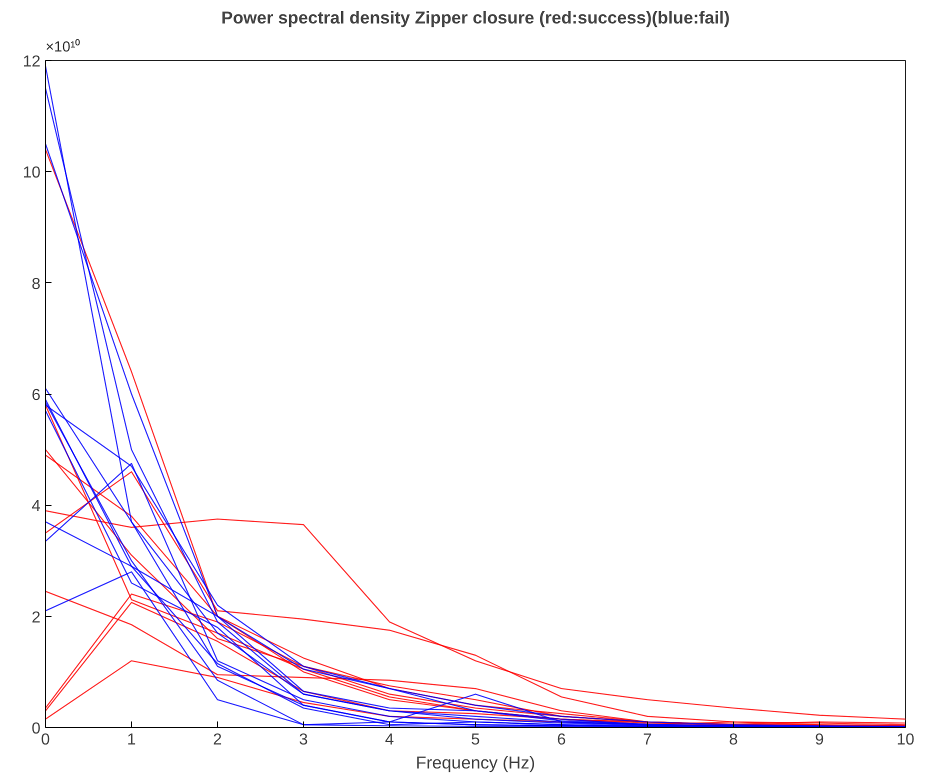 This screenshot has width=926, height=780. I want to click on x-tick-label: 8, so click(733, 740).